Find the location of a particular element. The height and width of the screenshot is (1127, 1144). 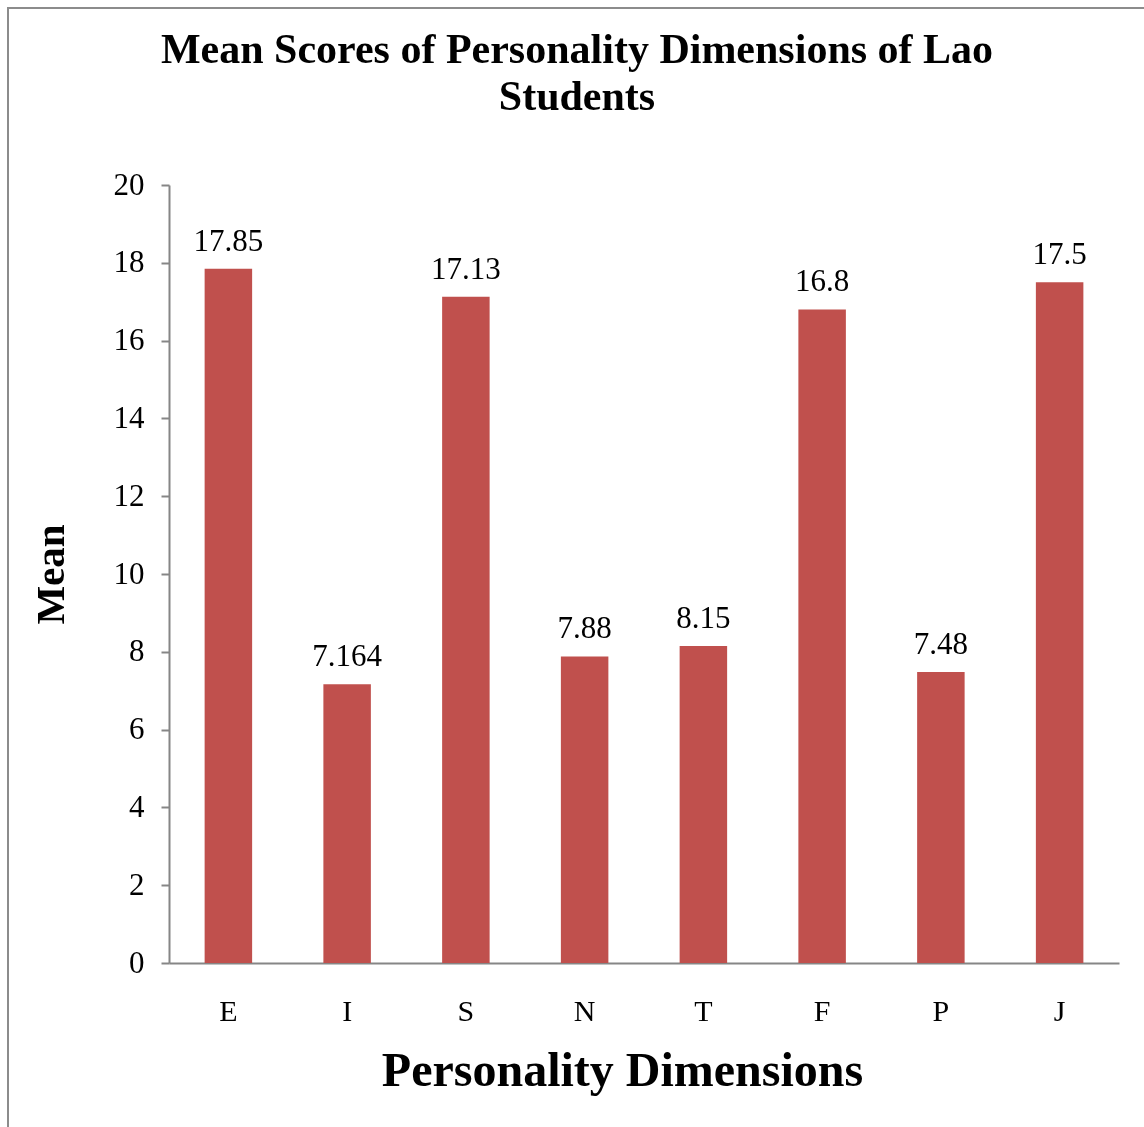

y-tick-label: 4 is located at coordinates (137, 806).